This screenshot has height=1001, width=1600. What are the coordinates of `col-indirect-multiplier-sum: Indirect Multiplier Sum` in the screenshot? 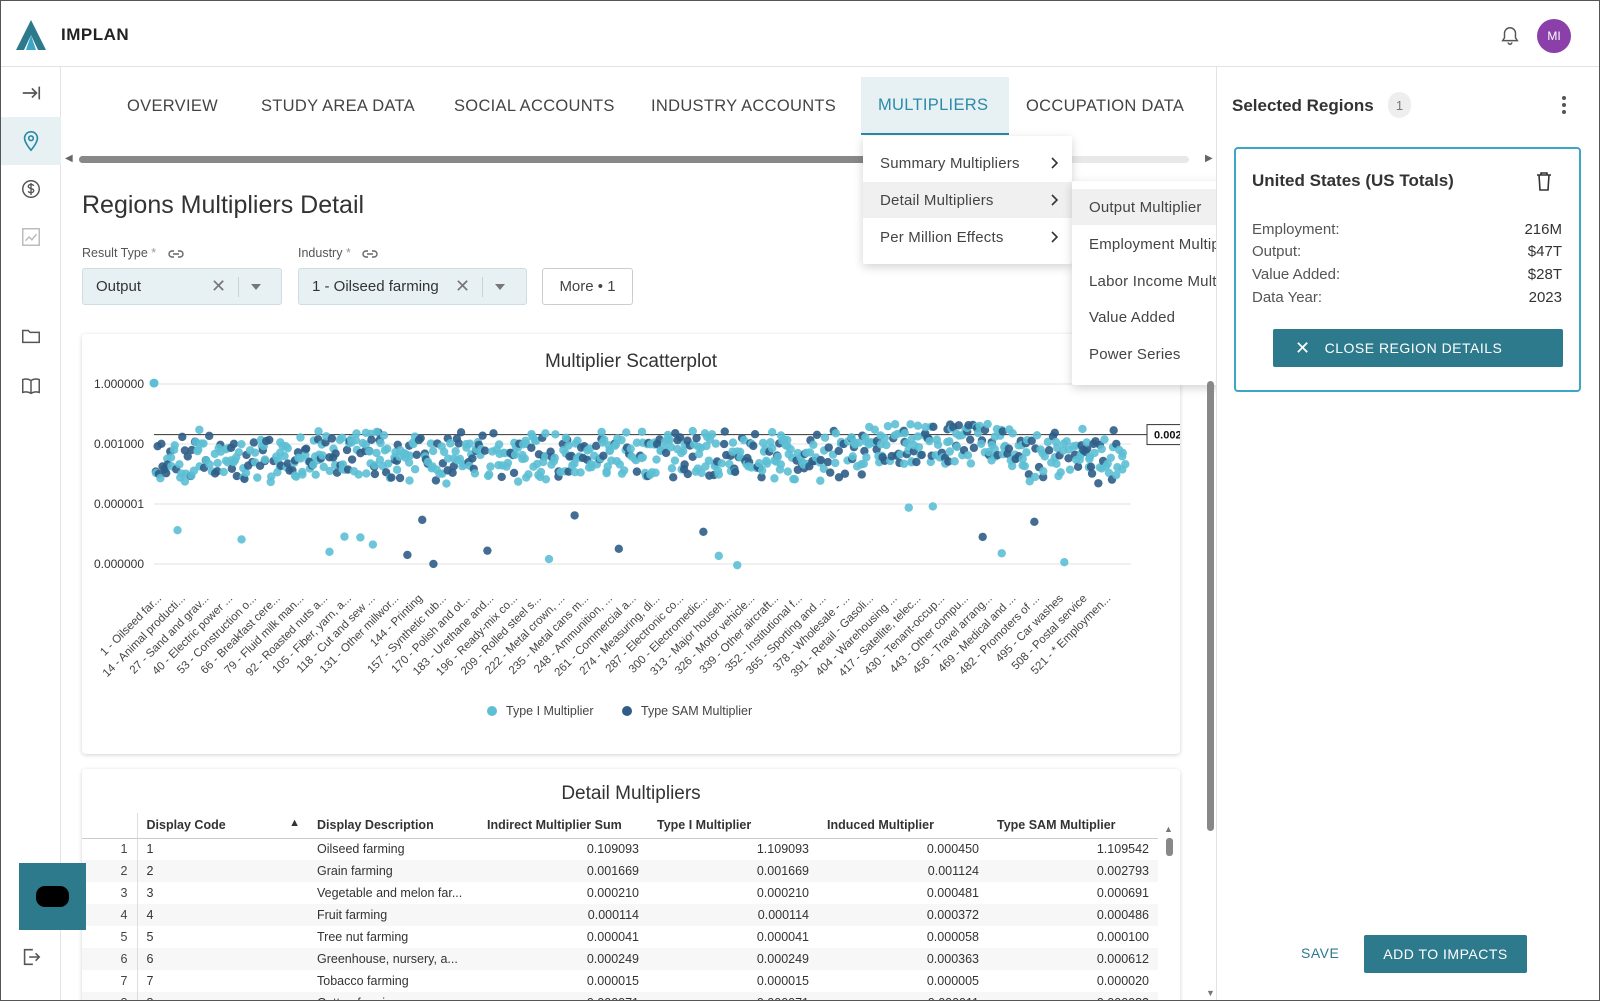 It's located at (563, 826).